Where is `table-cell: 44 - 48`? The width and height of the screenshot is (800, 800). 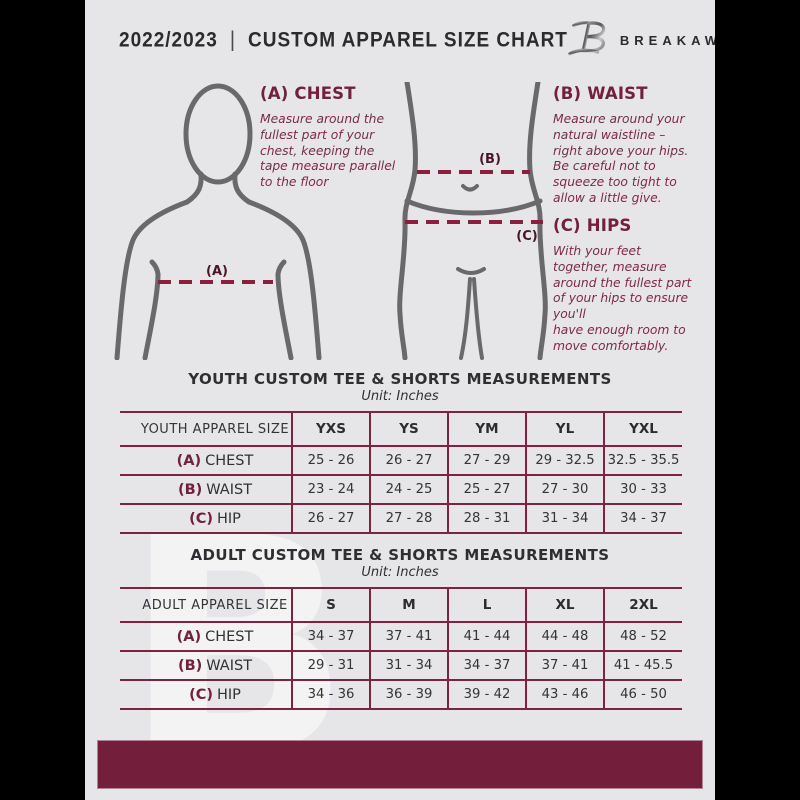 table-cell: 44 - 48 is located at coordinates (564, 637).